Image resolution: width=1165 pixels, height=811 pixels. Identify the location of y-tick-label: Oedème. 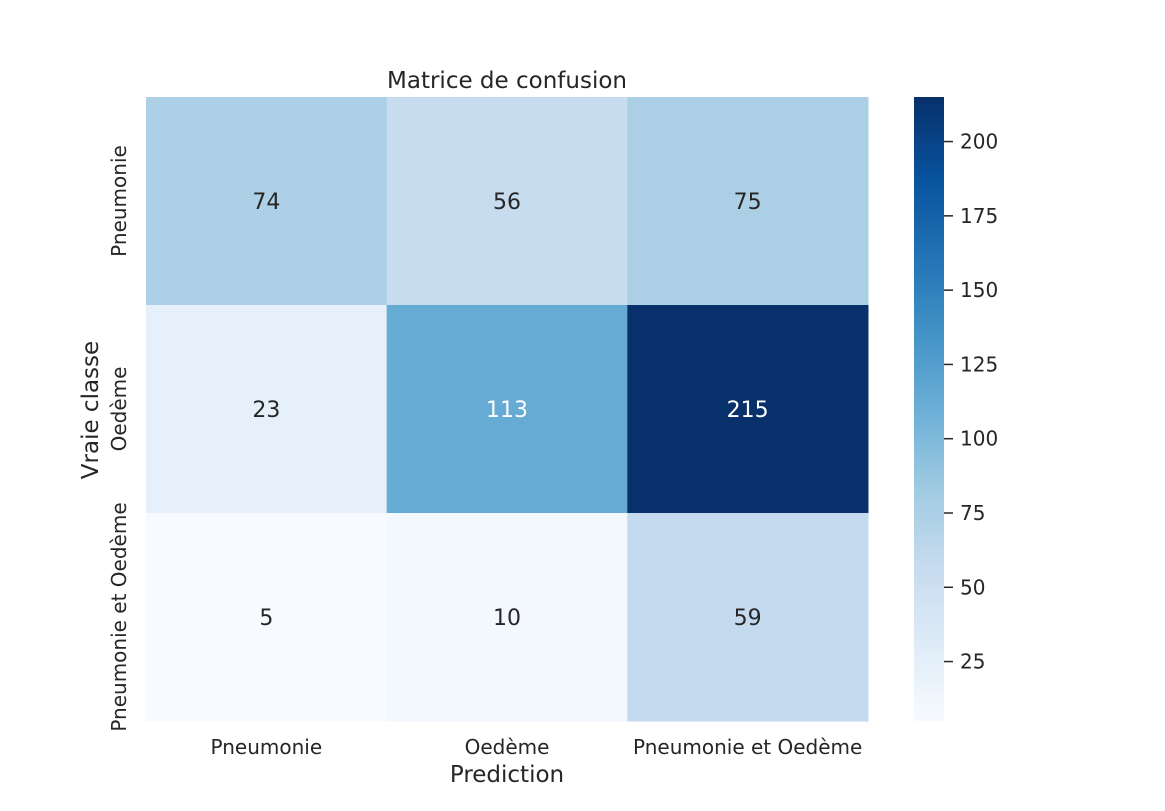
(119, 409).